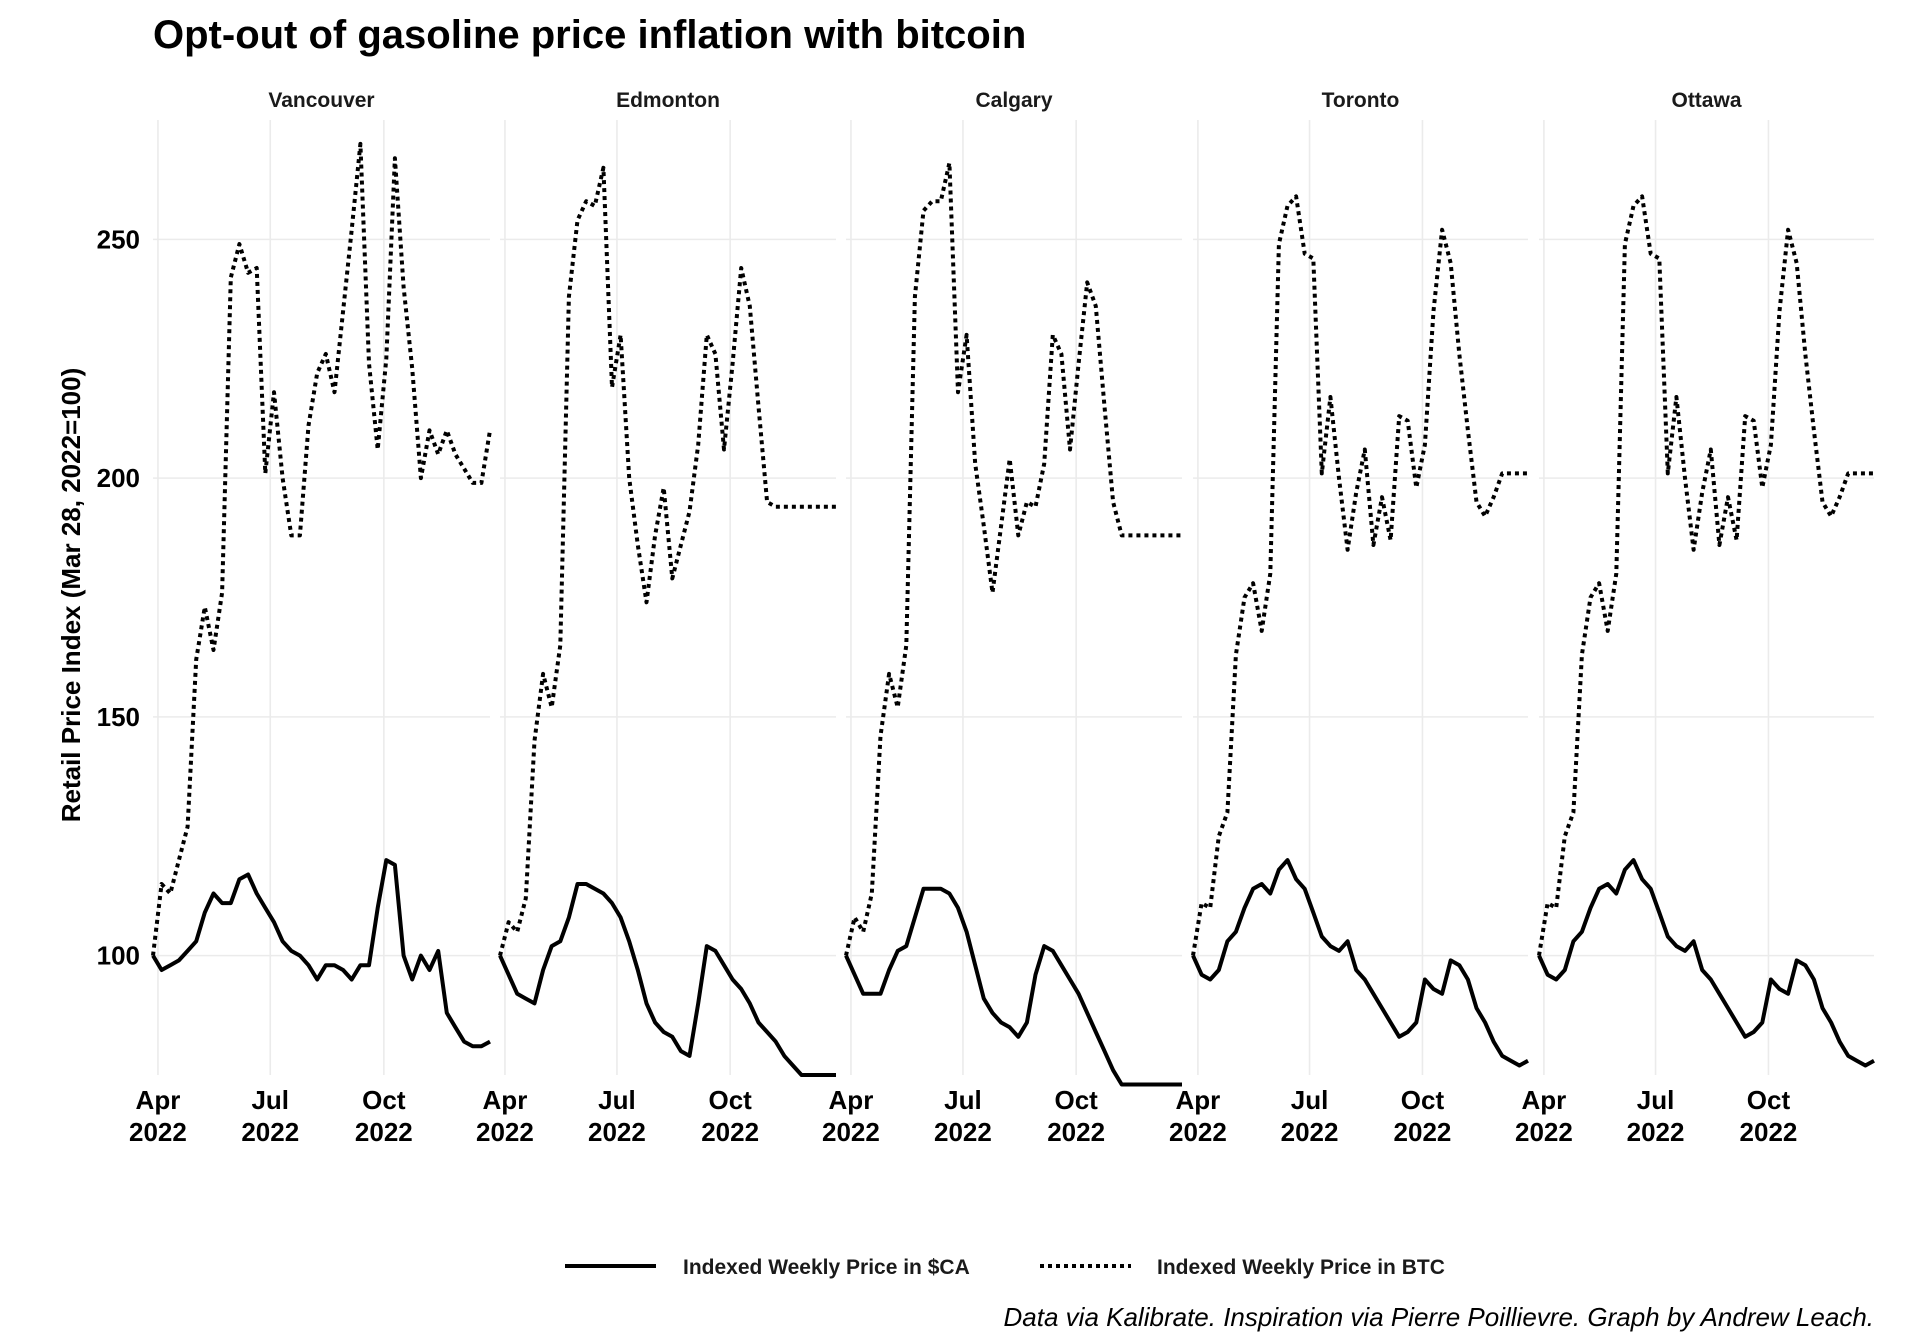 The image size is (1920, 1344). Describe the element at coordinates (118, 956) in the screenshot. I see `y-tick-label: 100` at that location.